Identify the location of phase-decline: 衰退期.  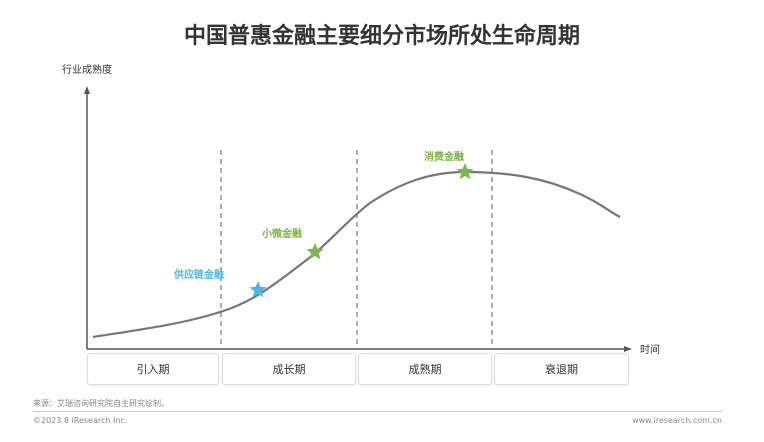
(561, 369).